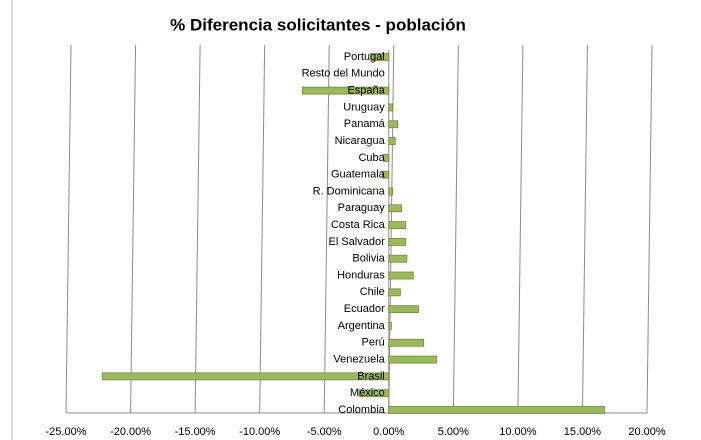  Describe the element at coordinates (343, 74) in the screenshot. I see `y-tick-label: Resto del Mundo` at that location.